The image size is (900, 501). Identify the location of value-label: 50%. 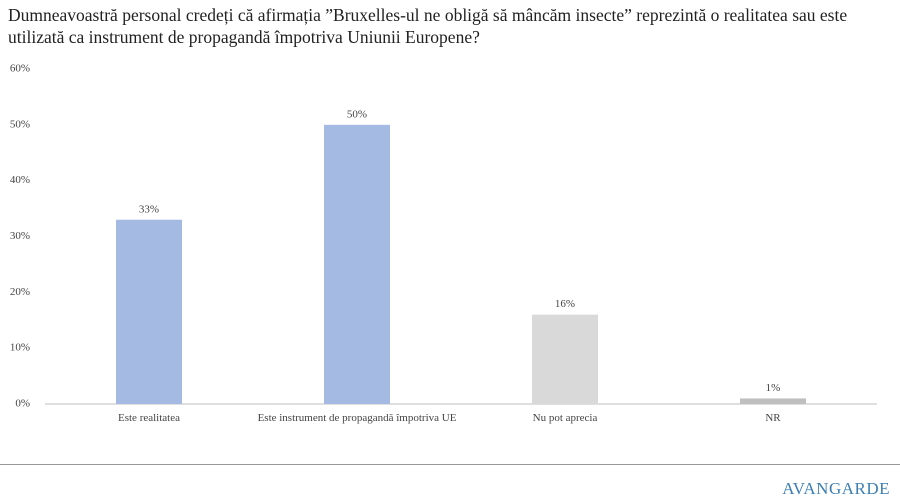
(357, 114).